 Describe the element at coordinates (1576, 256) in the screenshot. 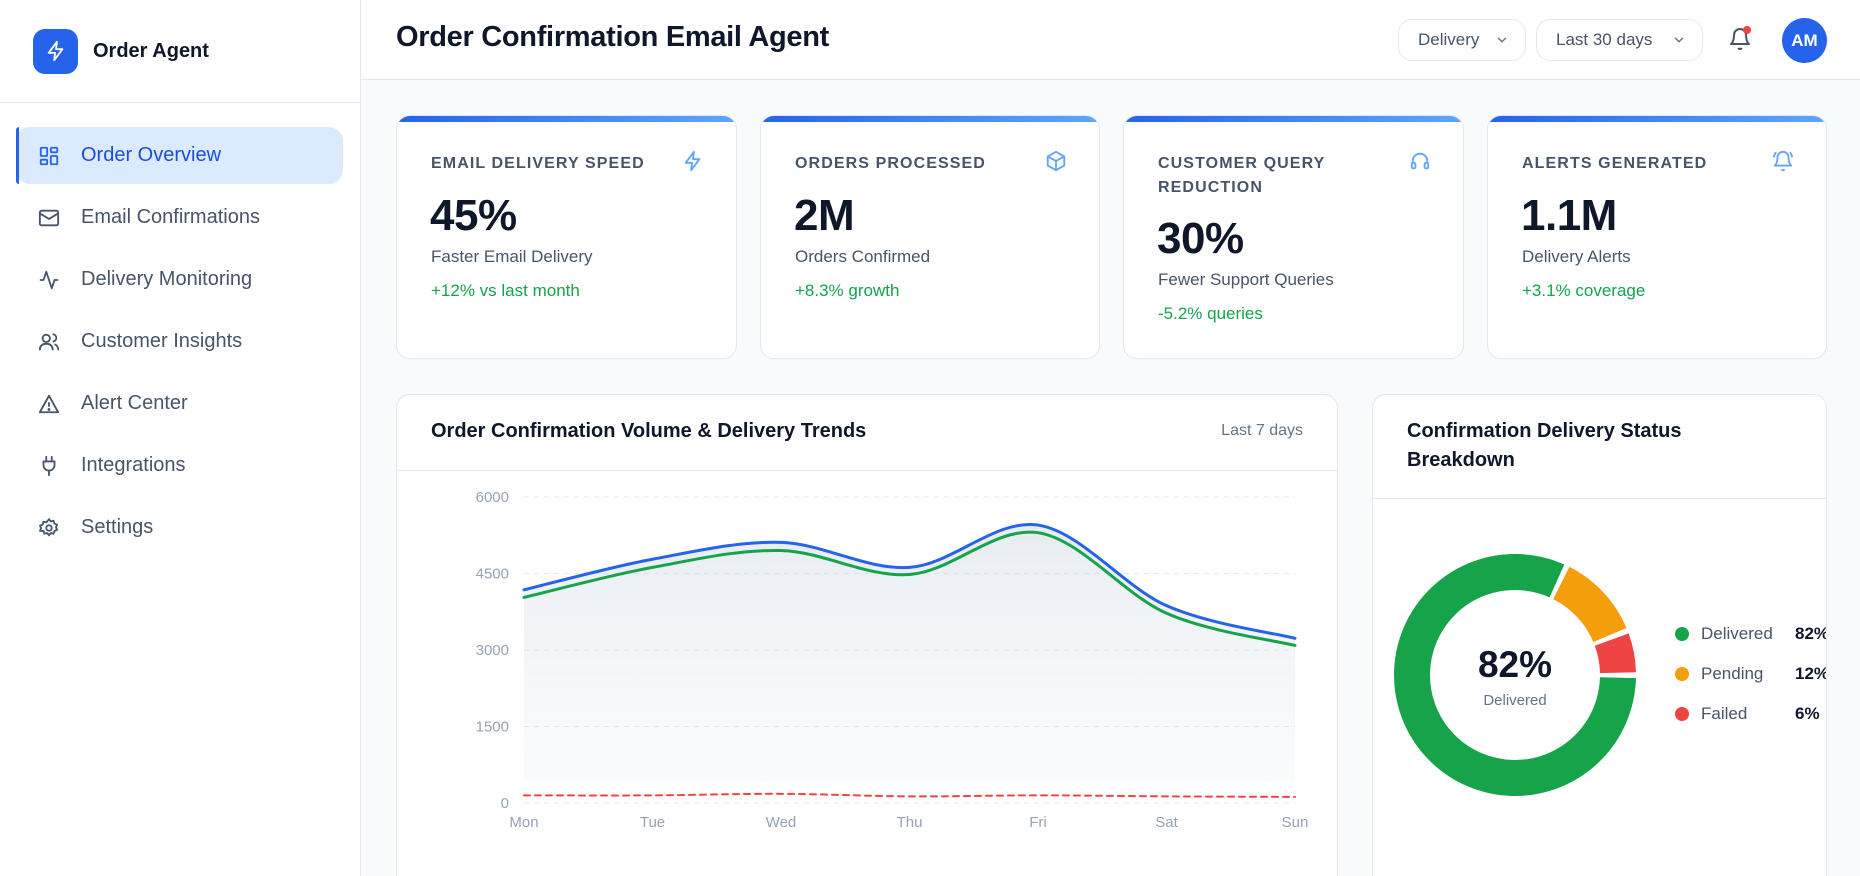

I see `stat-subtitle: Delivery Alerts` at that location.